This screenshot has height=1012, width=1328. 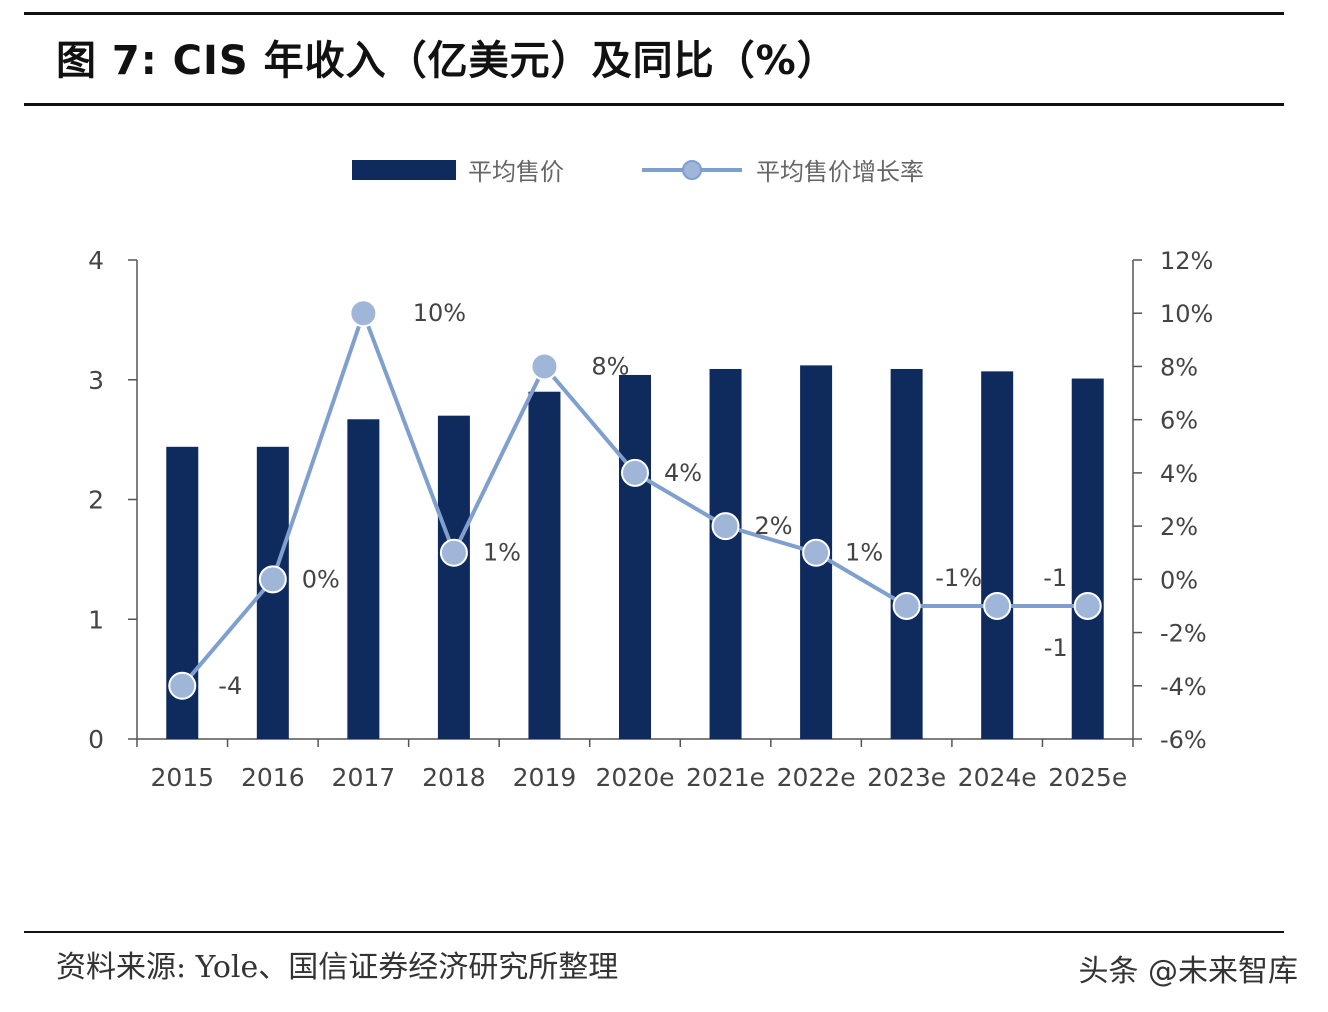 What do you see at coordinates (725, 777) in the screenshot?
I see `x-tick-label: 2021e` at bounding box center [725, 777].